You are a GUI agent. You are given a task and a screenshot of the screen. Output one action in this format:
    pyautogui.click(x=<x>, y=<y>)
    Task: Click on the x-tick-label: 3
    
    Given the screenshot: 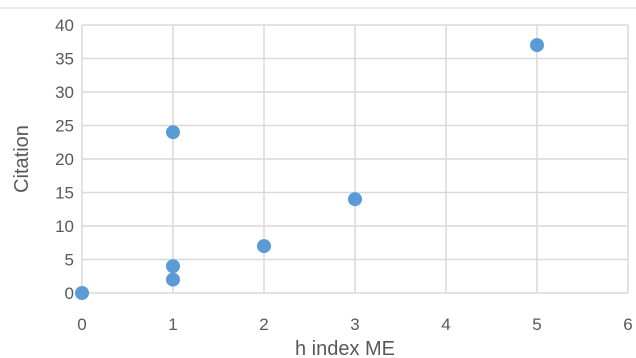 What is the action you would take?
    pyautogui.click(x=354, y=324)
    